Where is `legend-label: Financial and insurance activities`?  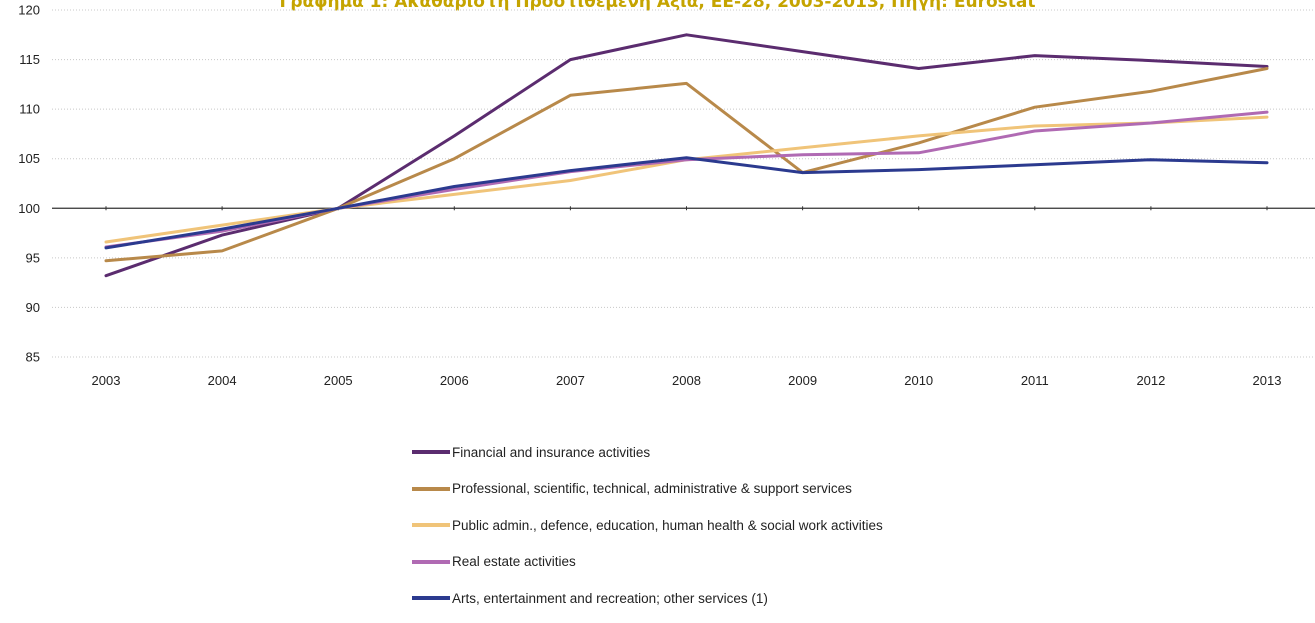
legend-label: Financial and insurance activities is located at coordinates (551, 452).